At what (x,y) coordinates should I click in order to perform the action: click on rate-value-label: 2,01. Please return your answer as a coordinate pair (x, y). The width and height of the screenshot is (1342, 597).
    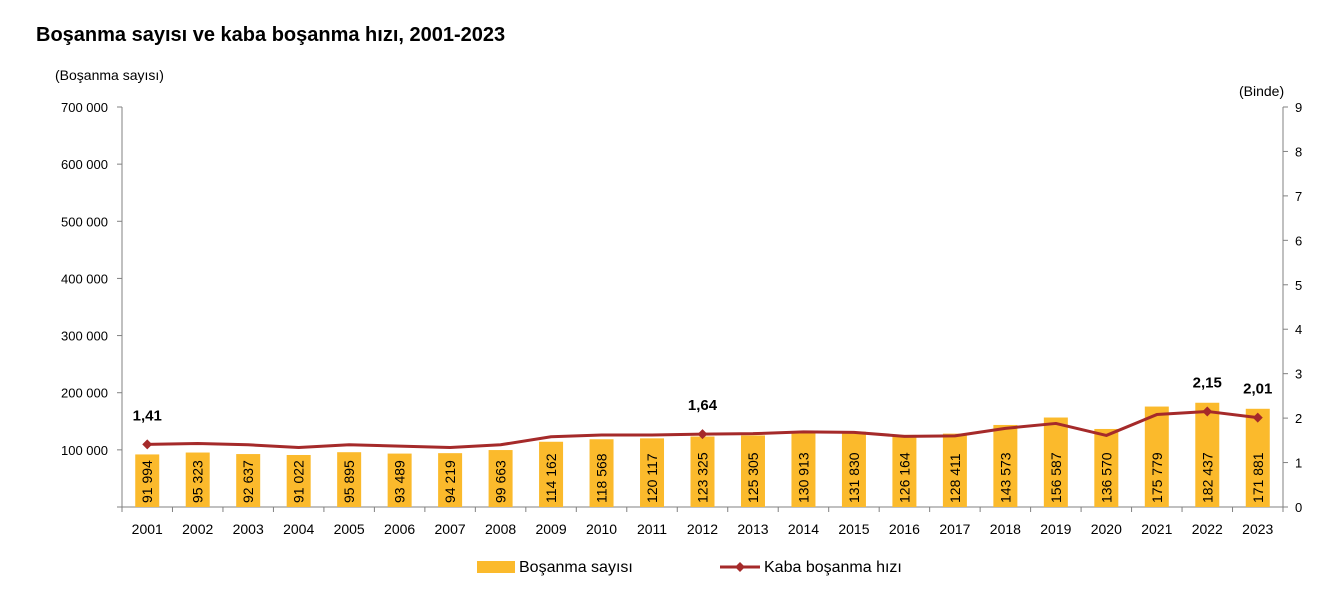
    Looking at the image, I should click on (1257, 389).